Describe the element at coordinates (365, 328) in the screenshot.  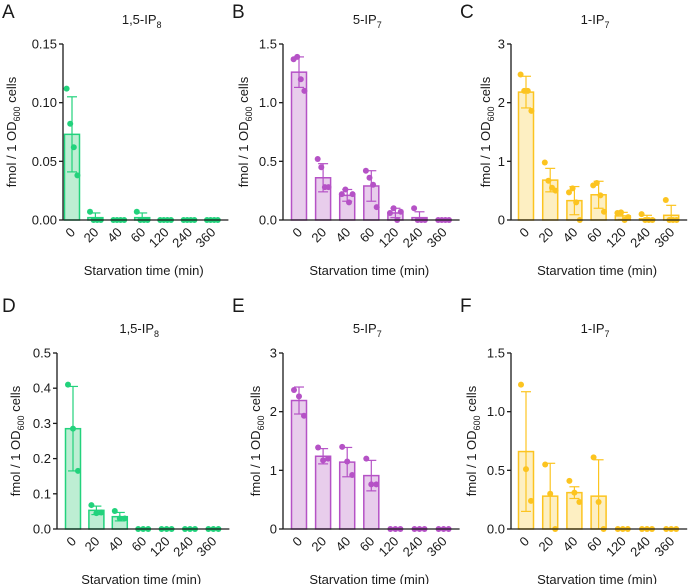
I see `title-main: 5-IP` at that location.